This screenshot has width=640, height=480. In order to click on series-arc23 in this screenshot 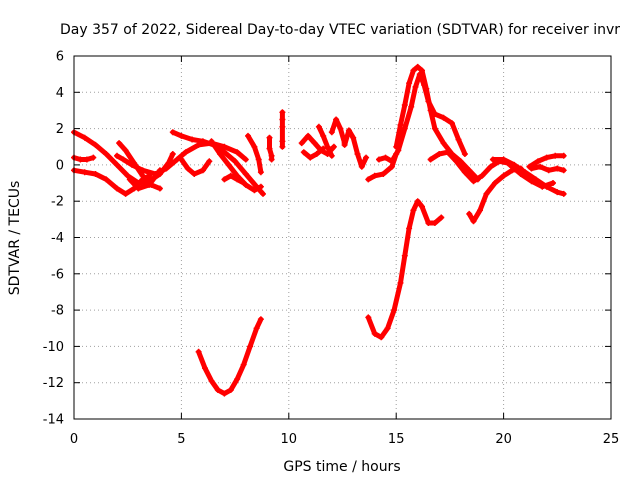, I will do `click(405, 269)`.